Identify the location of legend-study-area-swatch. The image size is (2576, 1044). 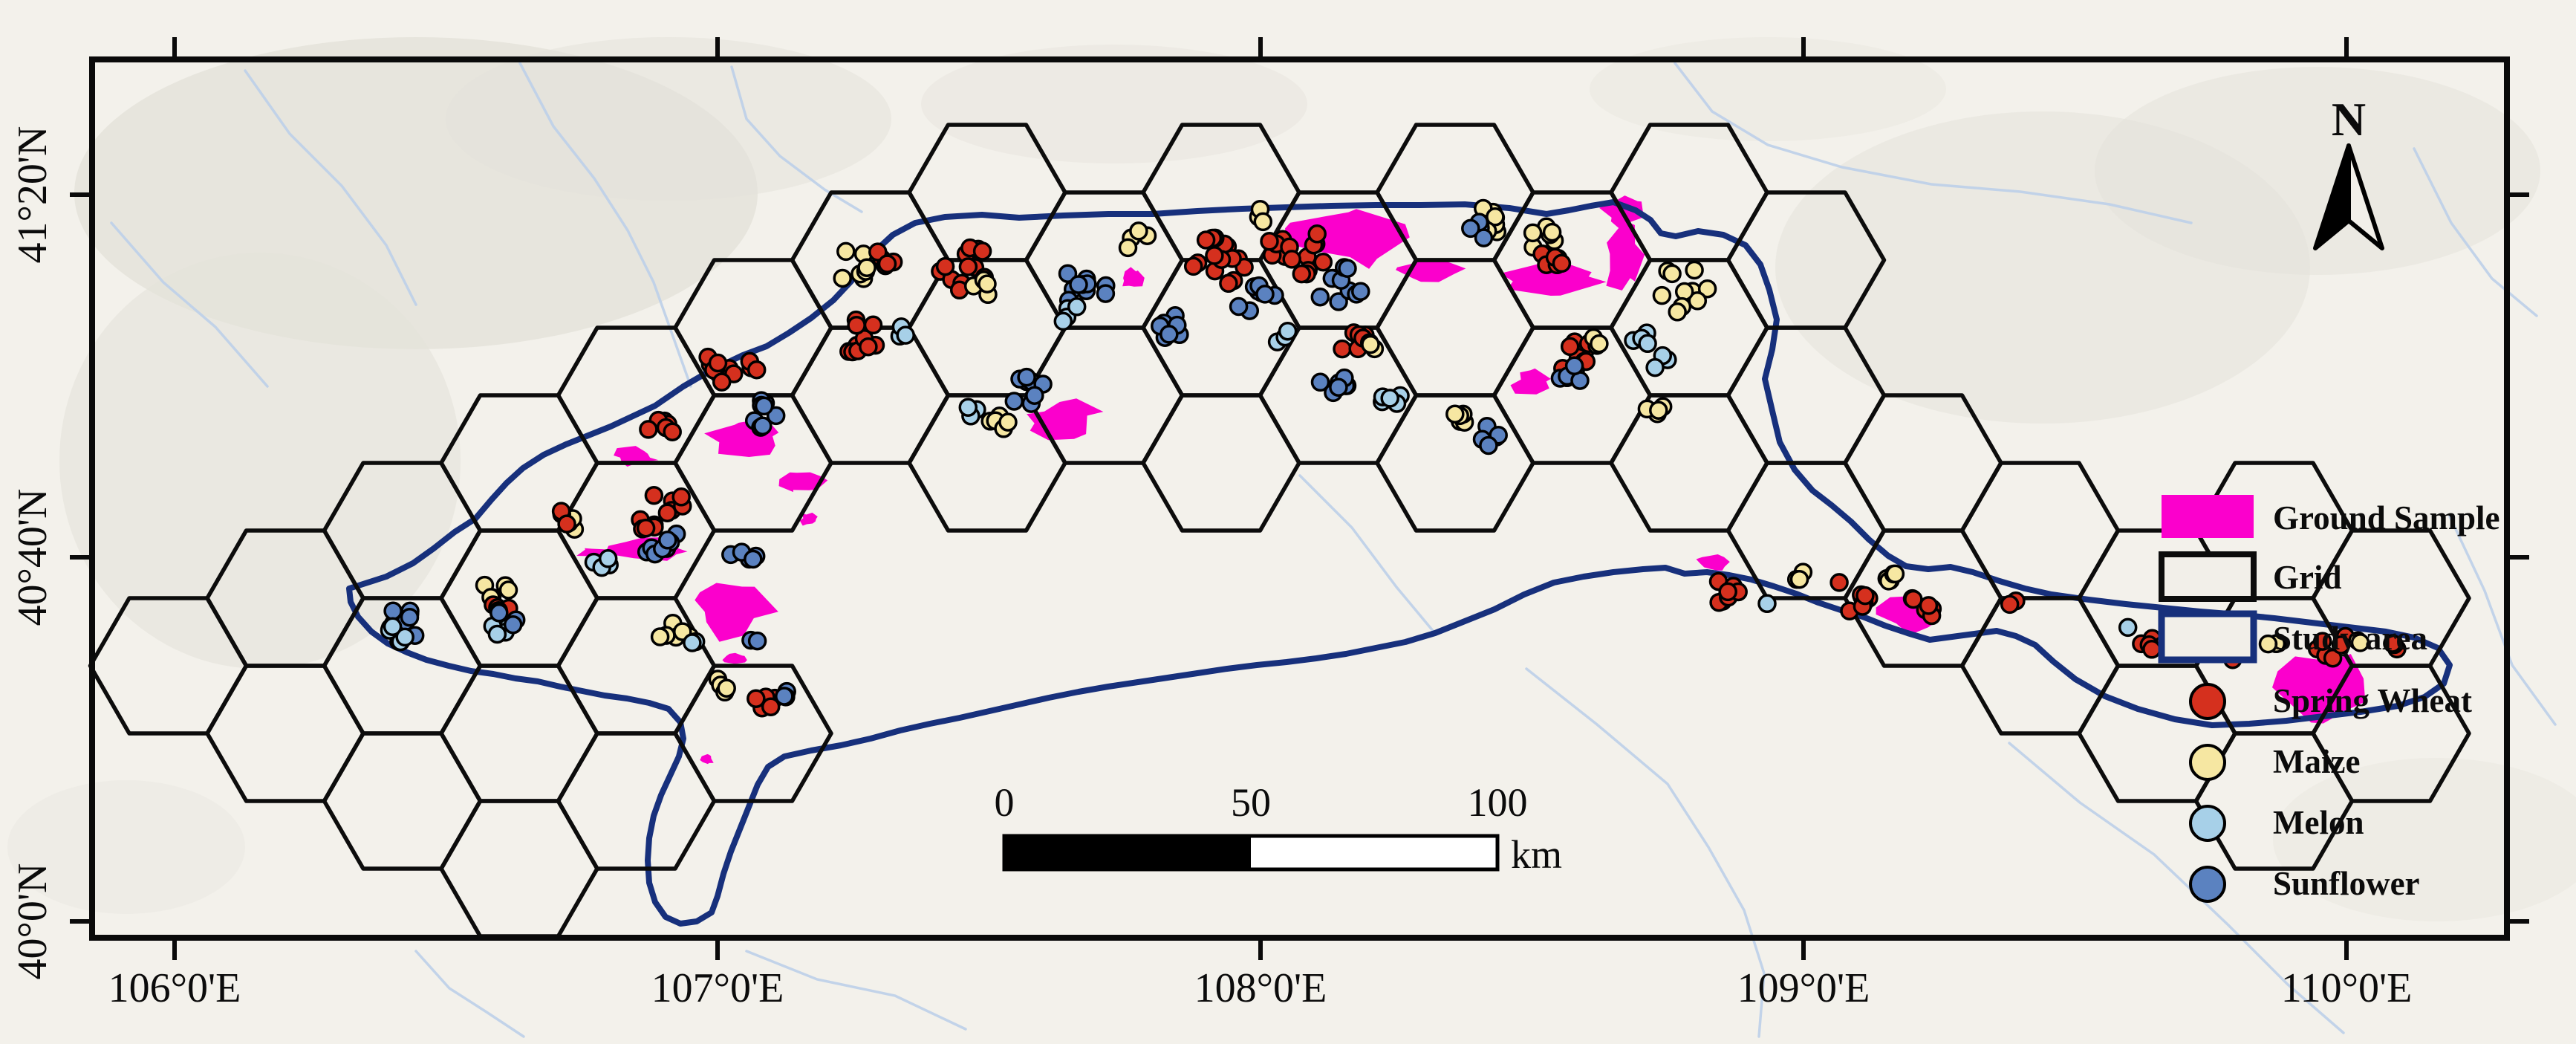
(2207, 637).